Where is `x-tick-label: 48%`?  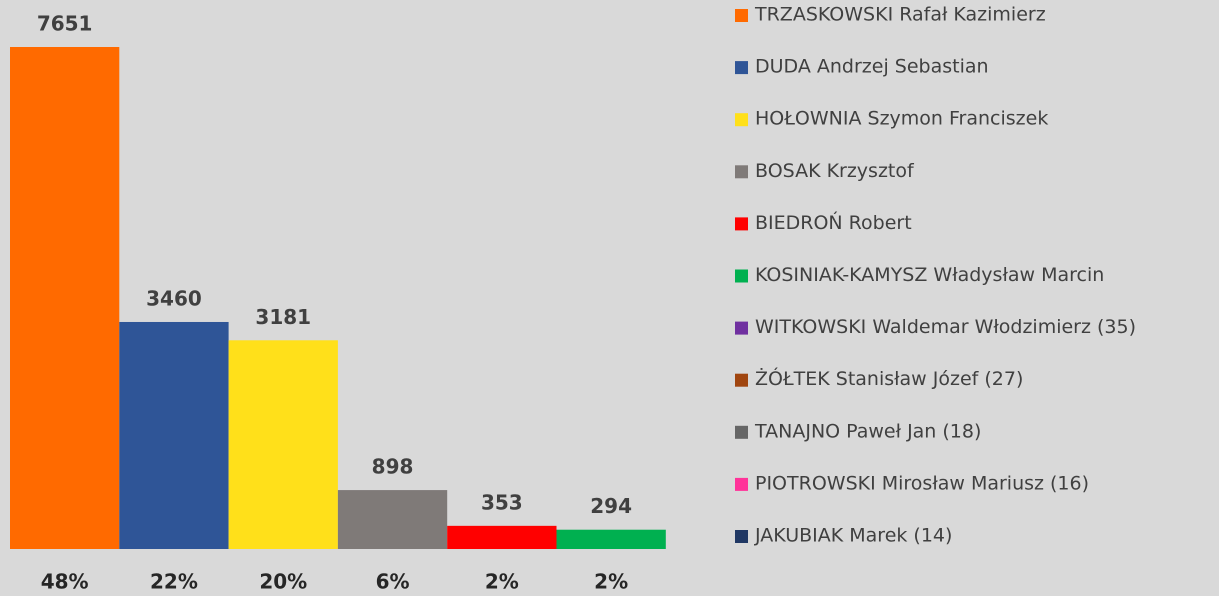 x-tick-label: 48% is located at coordinates (65, 582).